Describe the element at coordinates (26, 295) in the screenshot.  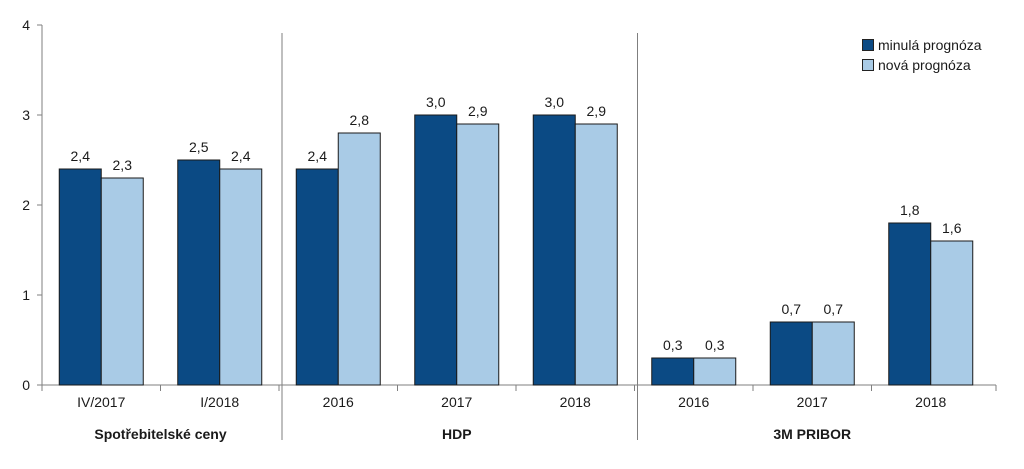
I see `y-tick-label-1: 1` at that location.